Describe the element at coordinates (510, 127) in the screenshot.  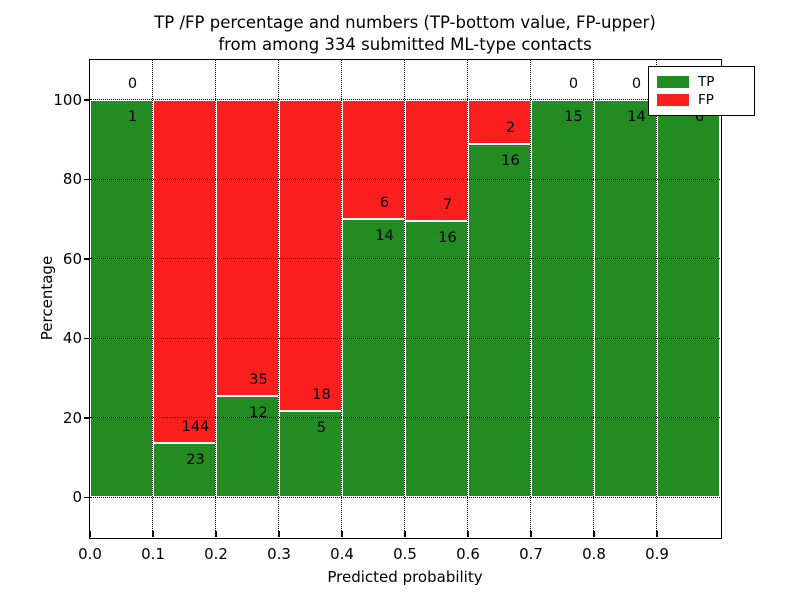
I see `fp-count-label: 2` at that location.